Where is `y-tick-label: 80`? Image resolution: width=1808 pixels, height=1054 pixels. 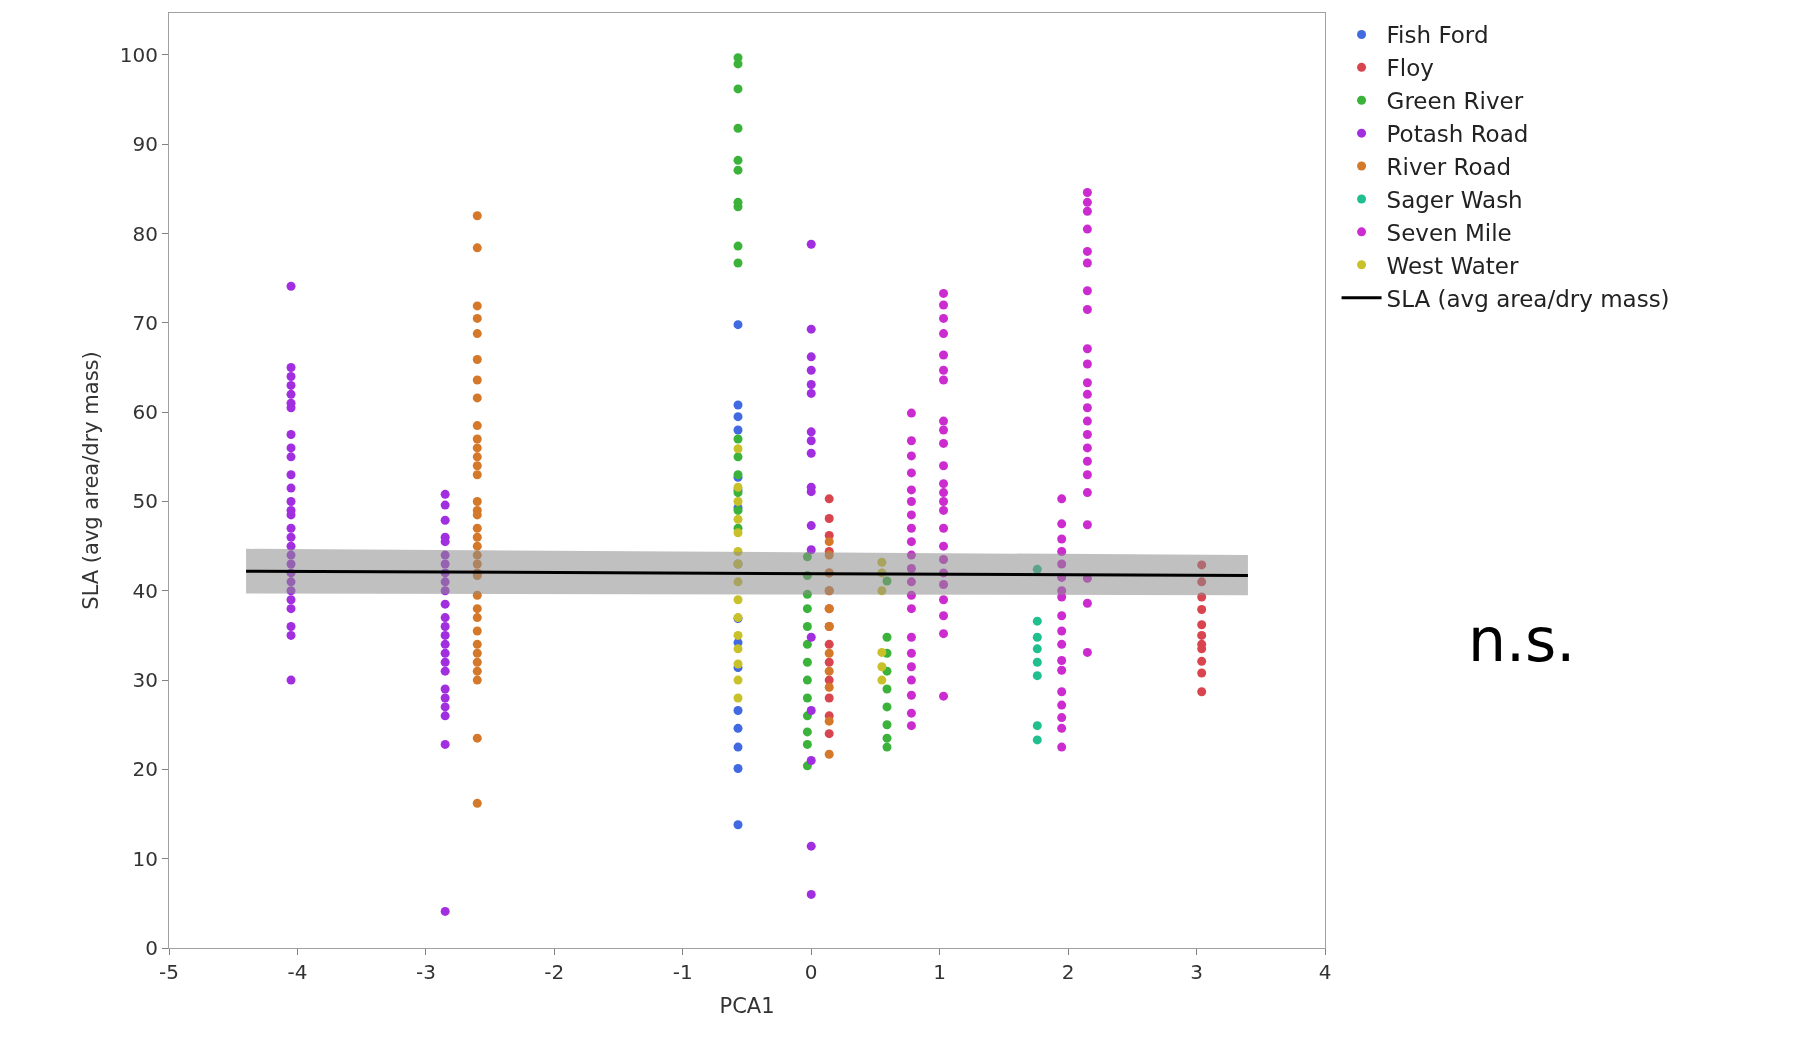
y-tick-label: 80 is located at coordinates (145, 233).